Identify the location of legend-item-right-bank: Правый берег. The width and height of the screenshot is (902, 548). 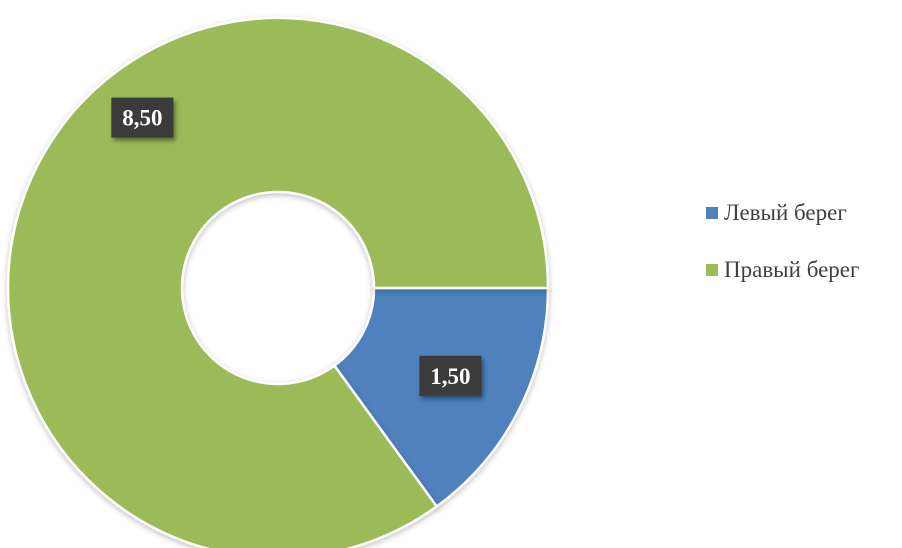
(782, 270).